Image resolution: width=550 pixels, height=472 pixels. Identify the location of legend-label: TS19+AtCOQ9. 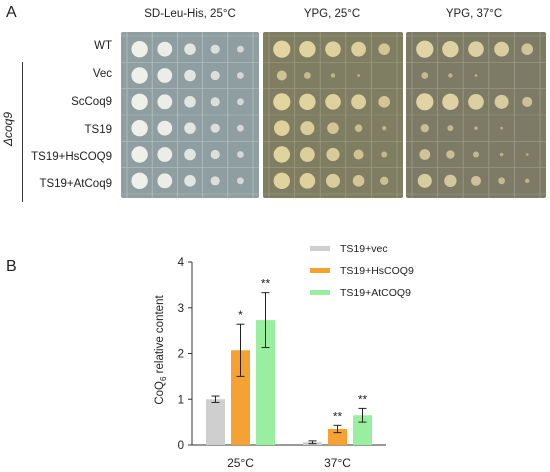
(375, 293).